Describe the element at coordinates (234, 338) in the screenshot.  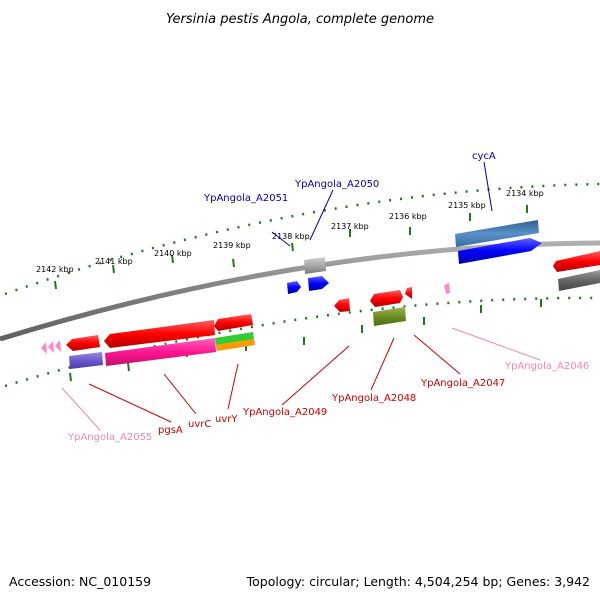
I see `gene-green` at that location.